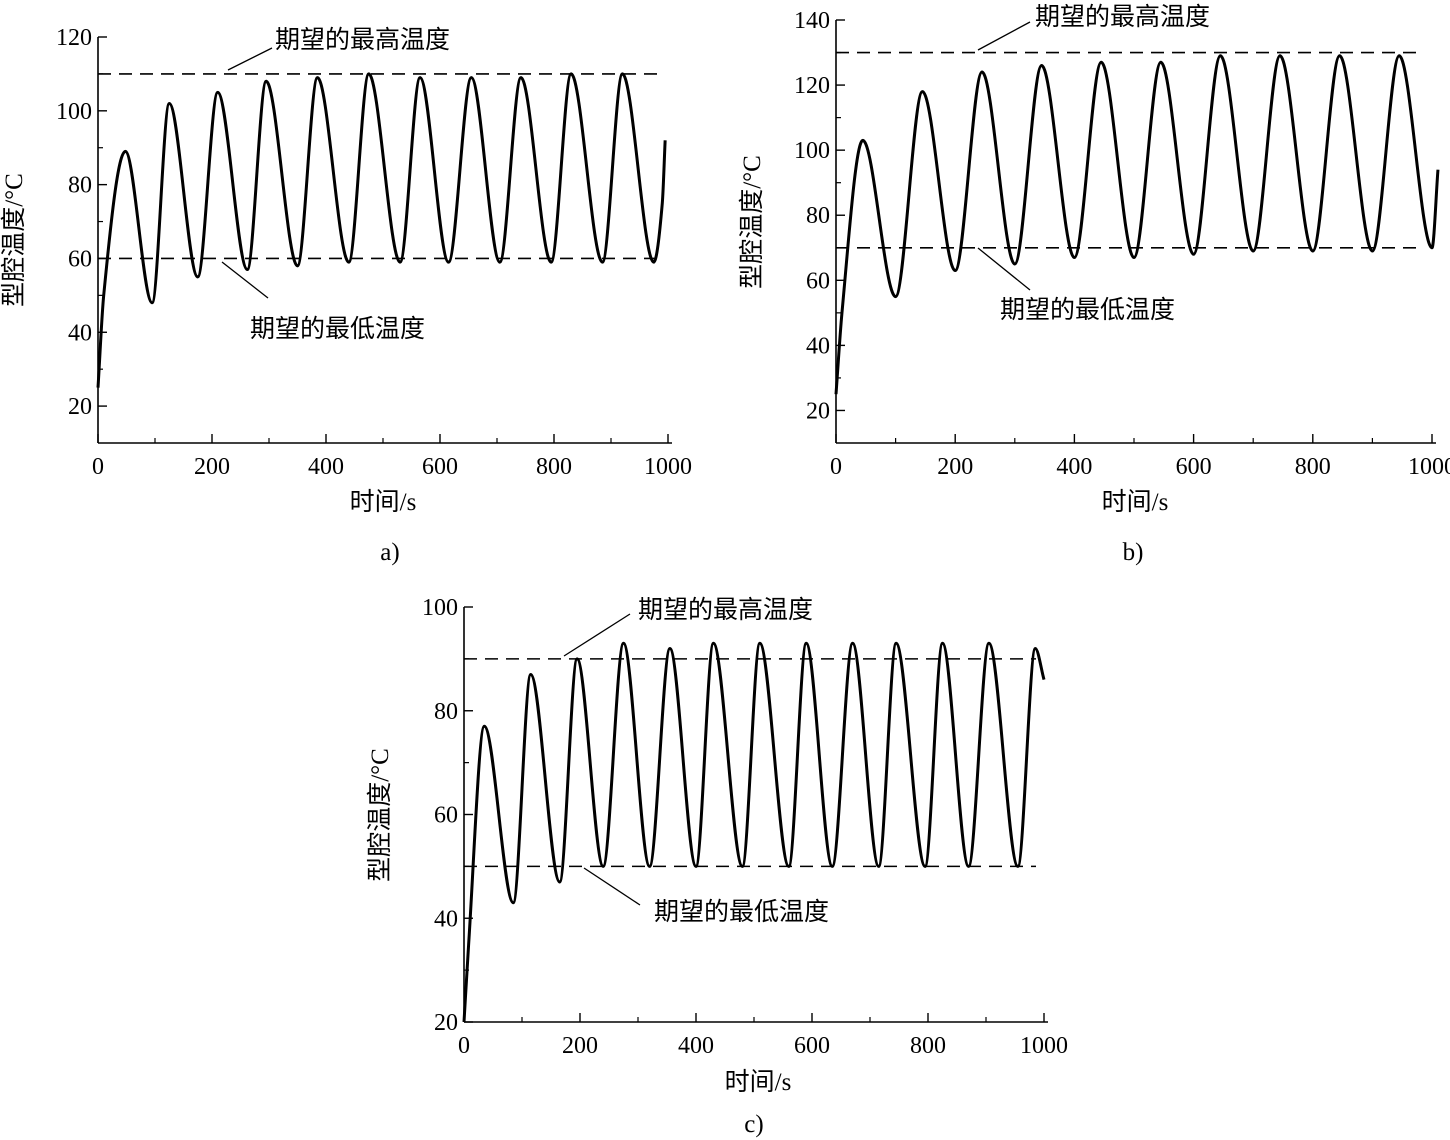  I want to click on panel-label: c), so click(753, 1124).